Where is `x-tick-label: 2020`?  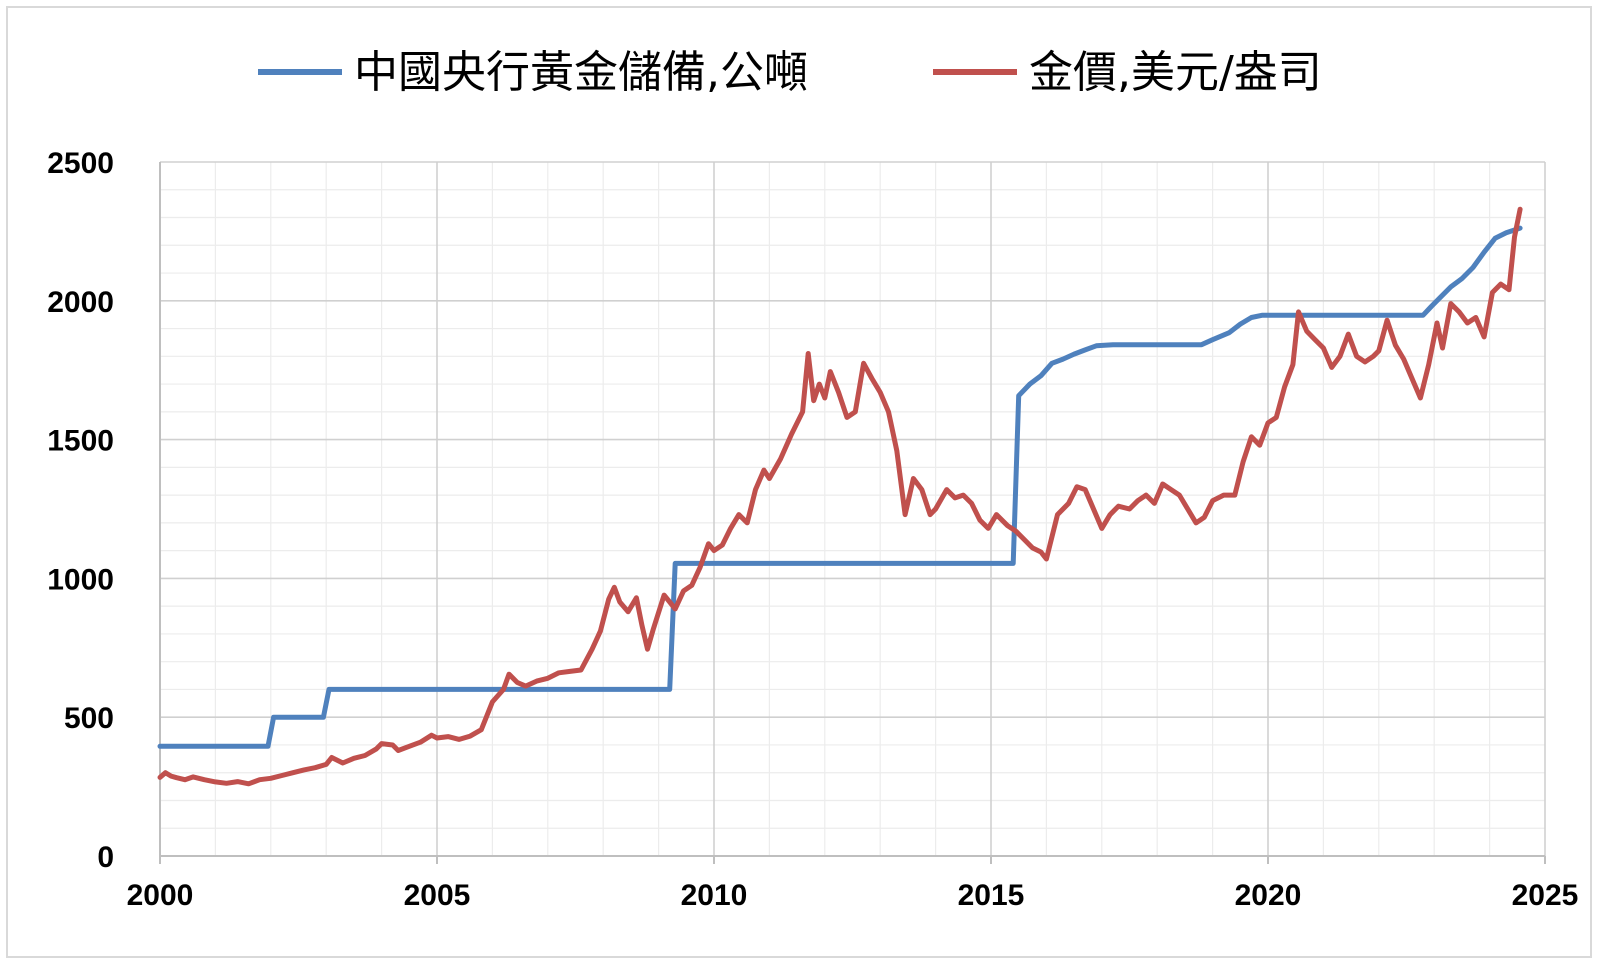 x-tick-label: 2020 is located at coordinates (1268, 895).